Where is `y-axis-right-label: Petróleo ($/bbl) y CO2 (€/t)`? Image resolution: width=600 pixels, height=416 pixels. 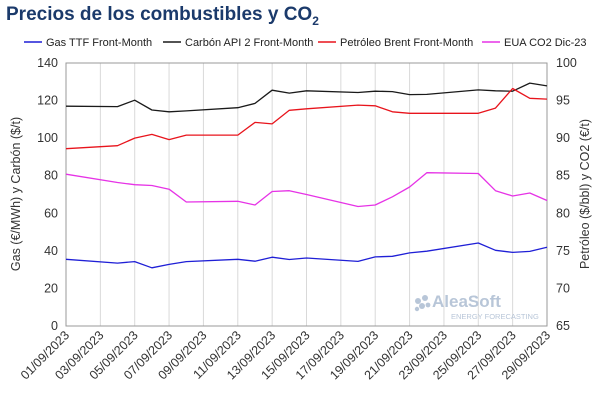
y-axis-right-label: Petróleo ($/bbl) y CO2 (€/t) is located at coordinates (585, 194).